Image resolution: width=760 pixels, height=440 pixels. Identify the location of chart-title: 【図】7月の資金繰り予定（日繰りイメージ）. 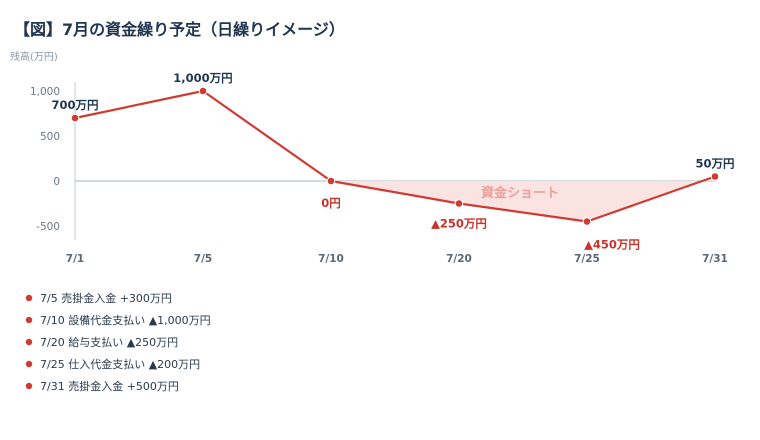
(179, 29).